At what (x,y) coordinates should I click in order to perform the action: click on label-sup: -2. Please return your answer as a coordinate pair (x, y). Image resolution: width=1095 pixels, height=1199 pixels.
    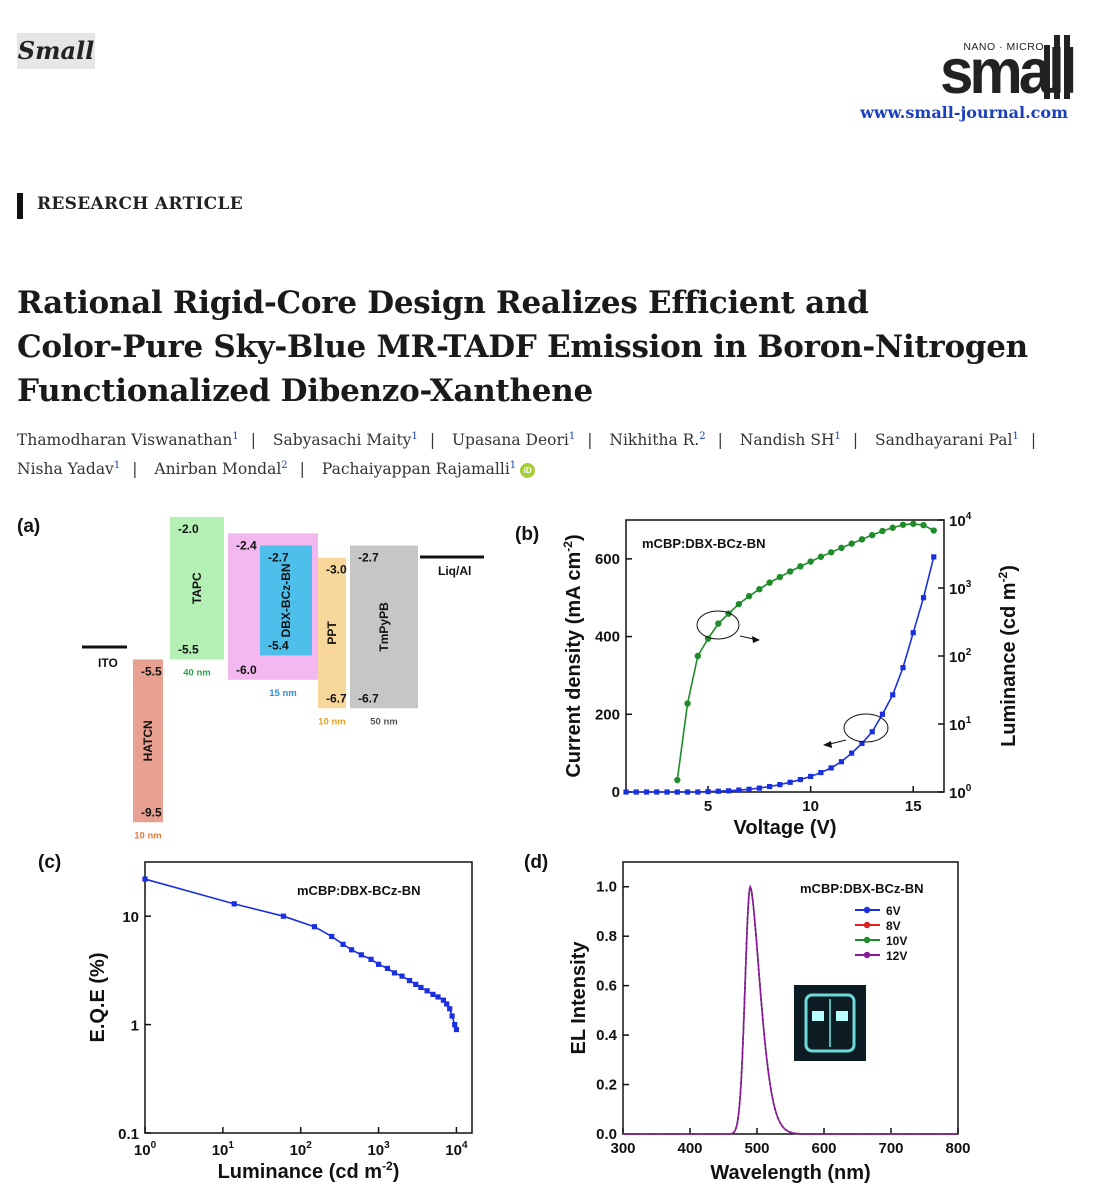
    Looking at the image, I should click on (387, 1166).